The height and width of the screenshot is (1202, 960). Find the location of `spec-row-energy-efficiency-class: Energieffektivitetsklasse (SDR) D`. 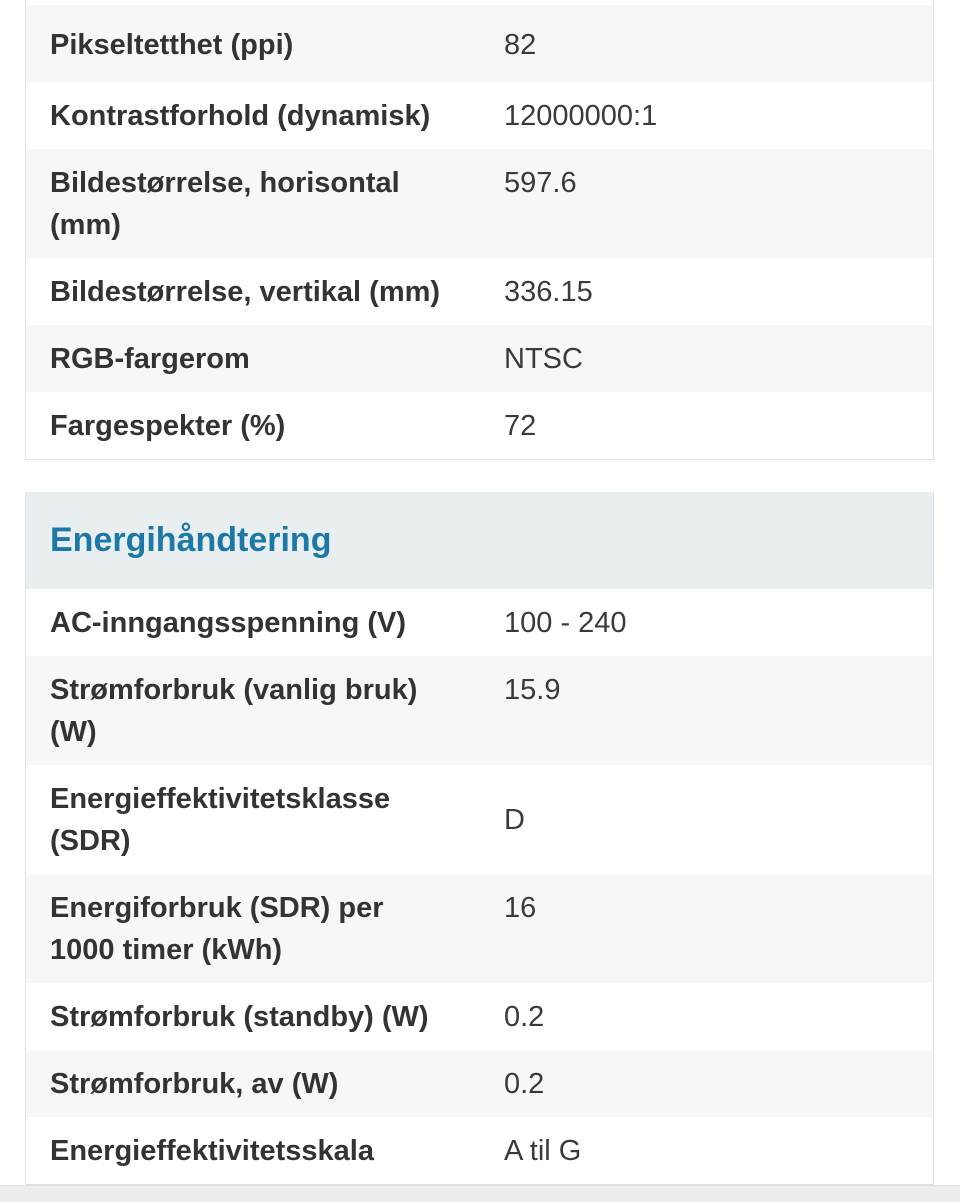

spec-row-energy-efficiency-class: Energieffektivitetsklasse (SDR) D is located at coordinates (479, 819).